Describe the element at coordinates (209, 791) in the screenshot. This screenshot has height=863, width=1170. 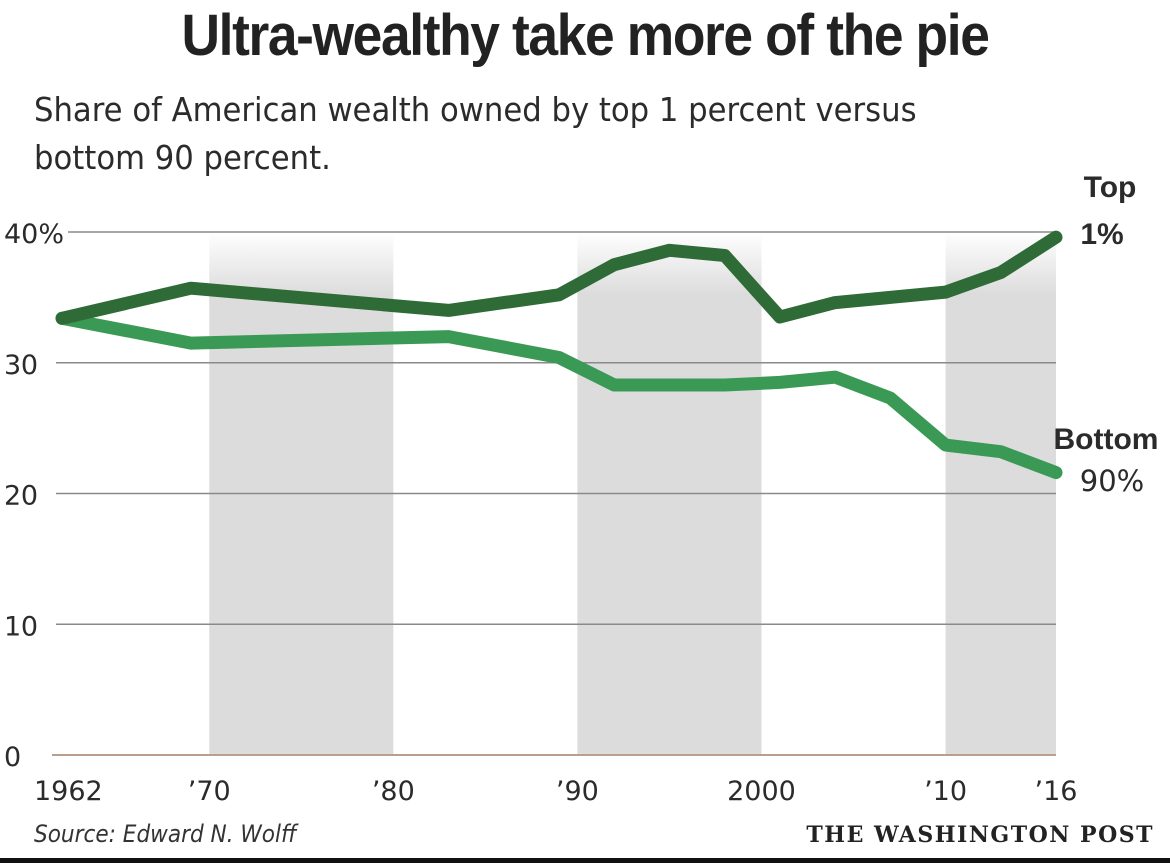
I see `x-tick-label: ’70` at that location.